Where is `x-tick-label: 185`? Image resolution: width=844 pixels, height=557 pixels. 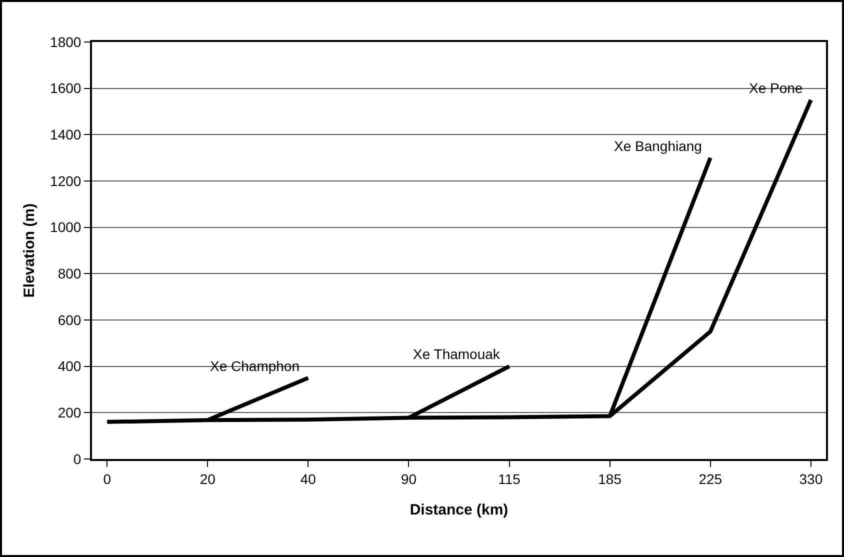 x-tick-label: 185 is located at coordinates (610, 478).